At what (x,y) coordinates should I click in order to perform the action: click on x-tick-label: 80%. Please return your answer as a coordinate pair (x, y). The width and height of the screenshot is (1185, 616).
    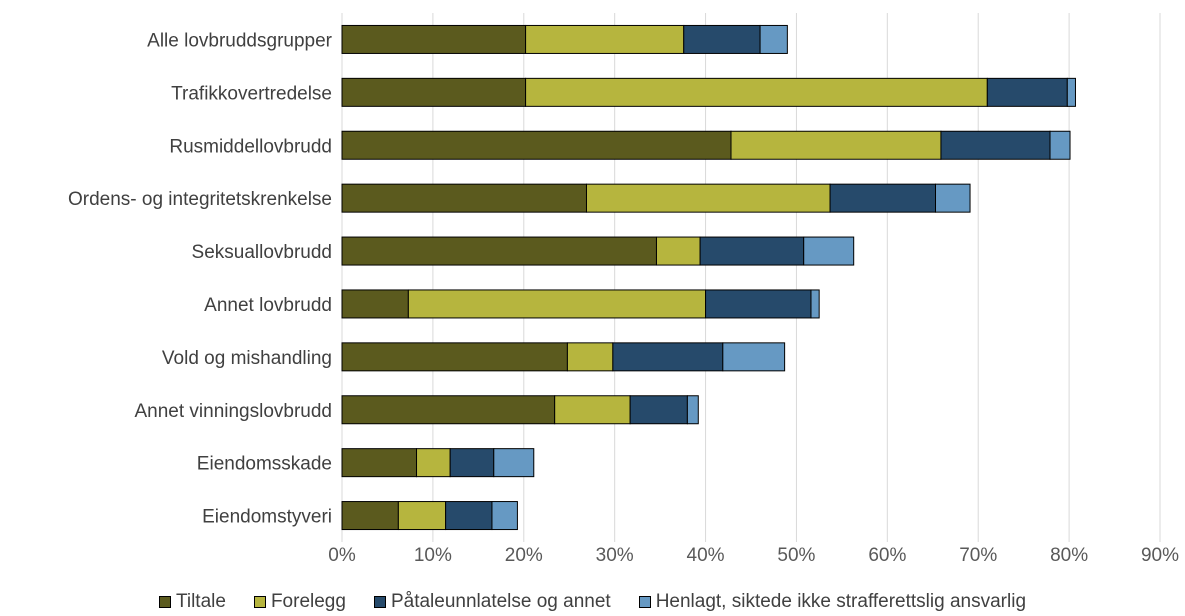
    Looking at the image, I should click on (1069, 555).